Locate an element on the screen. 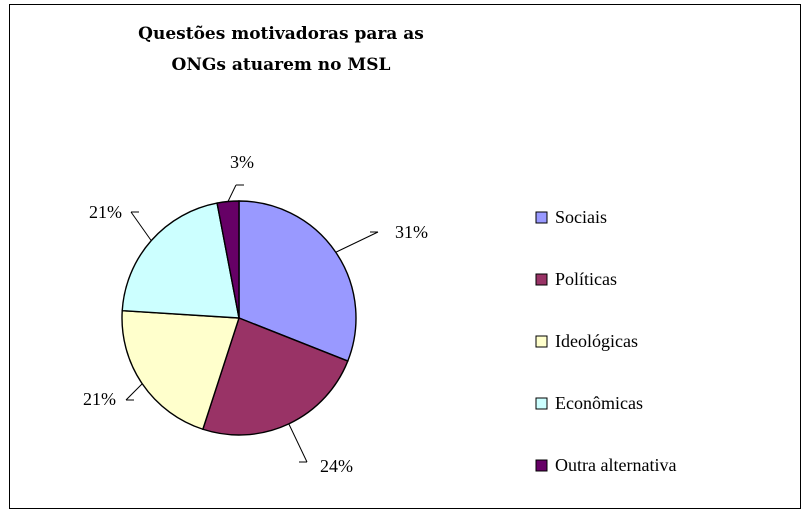 The height and width of the screenshot is (513, 803). pie-slice-ideol-gicas is located at coordinates (180, 370).